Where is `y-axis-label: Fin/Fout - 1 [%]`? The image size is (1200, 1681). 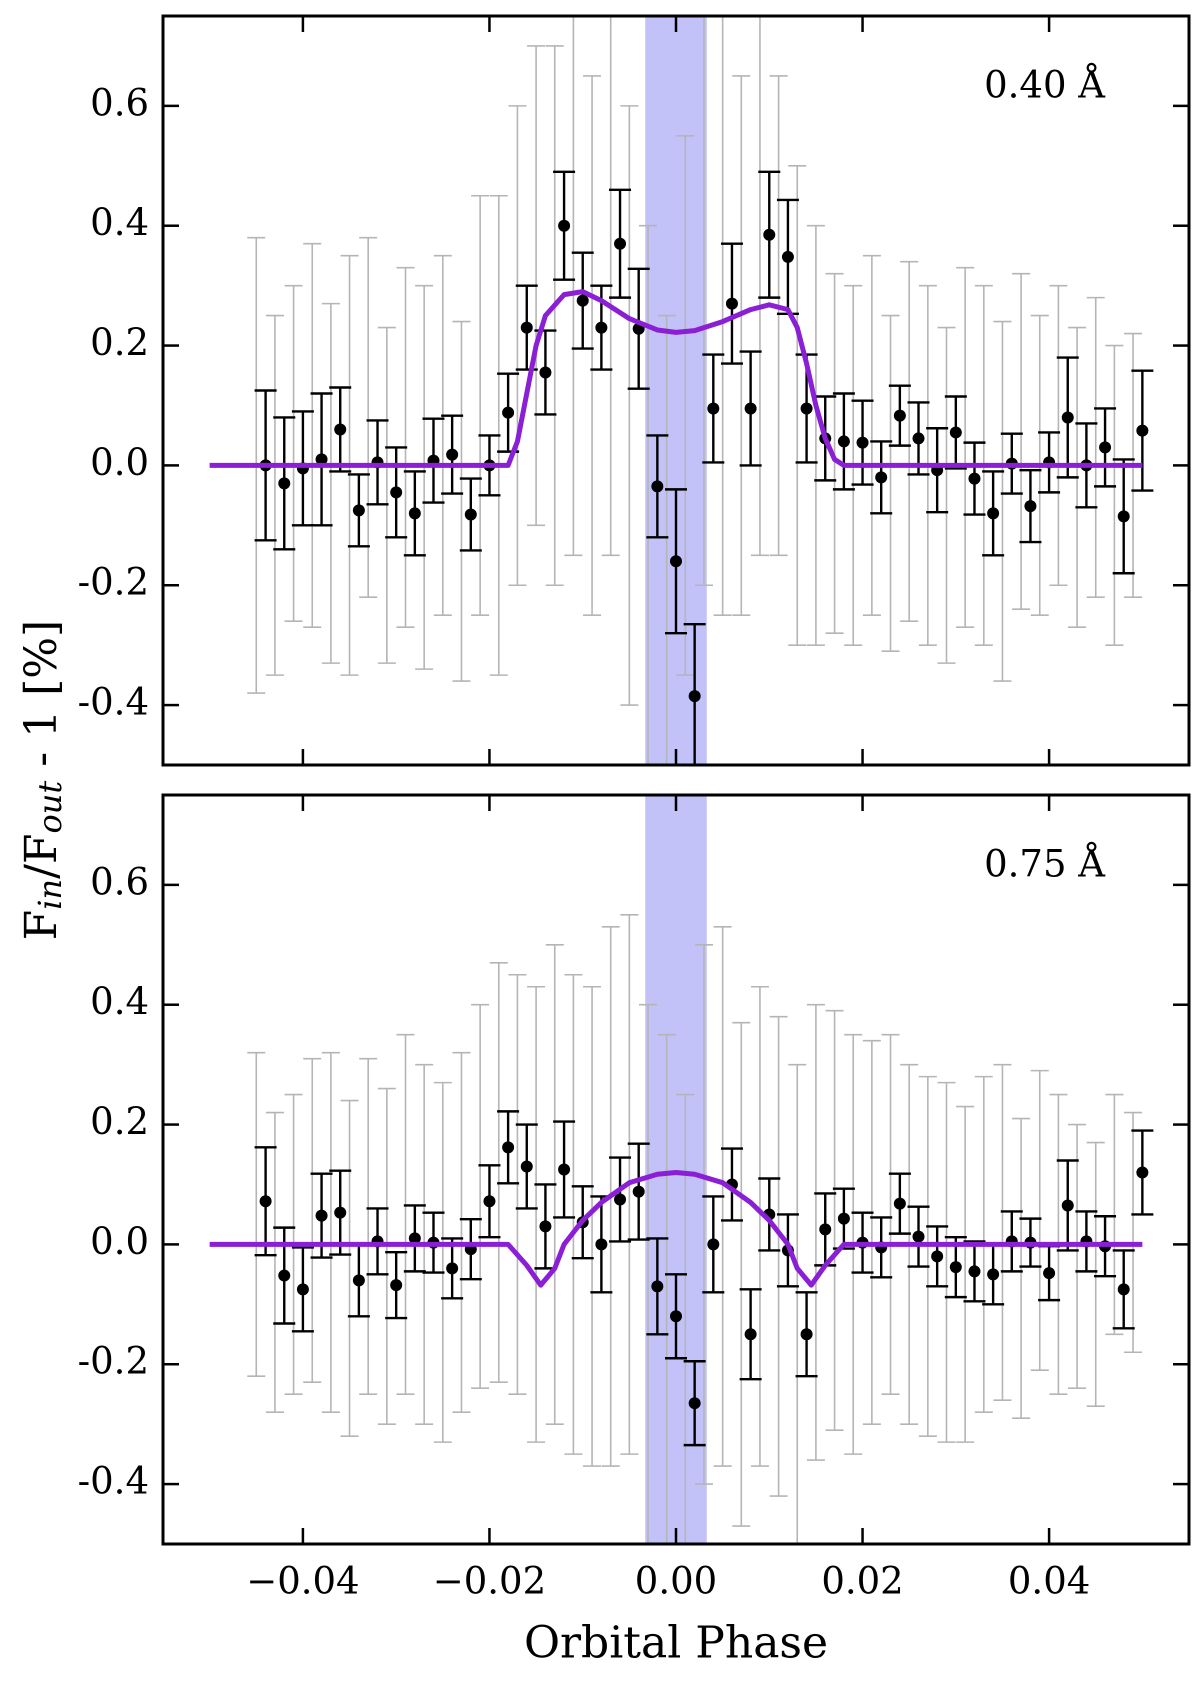 y-axis-label: Fin/Fout - 1 [%] is located at coordinates (42, 780).